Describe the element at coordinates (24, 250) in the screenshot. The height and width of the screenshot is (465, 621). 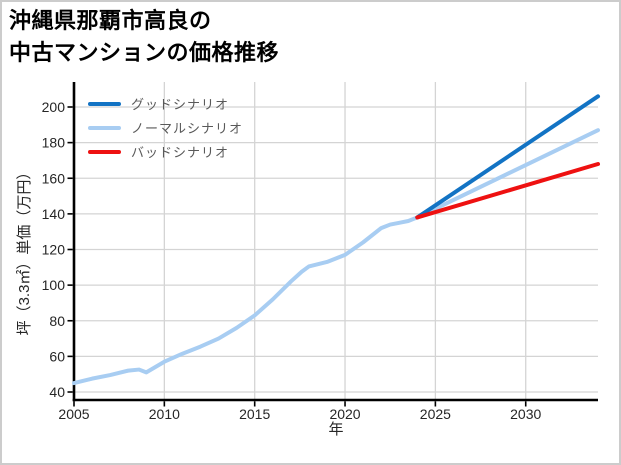
I see `y-axis-label: 坪（3.3㎡）単価（万円）` at that location.